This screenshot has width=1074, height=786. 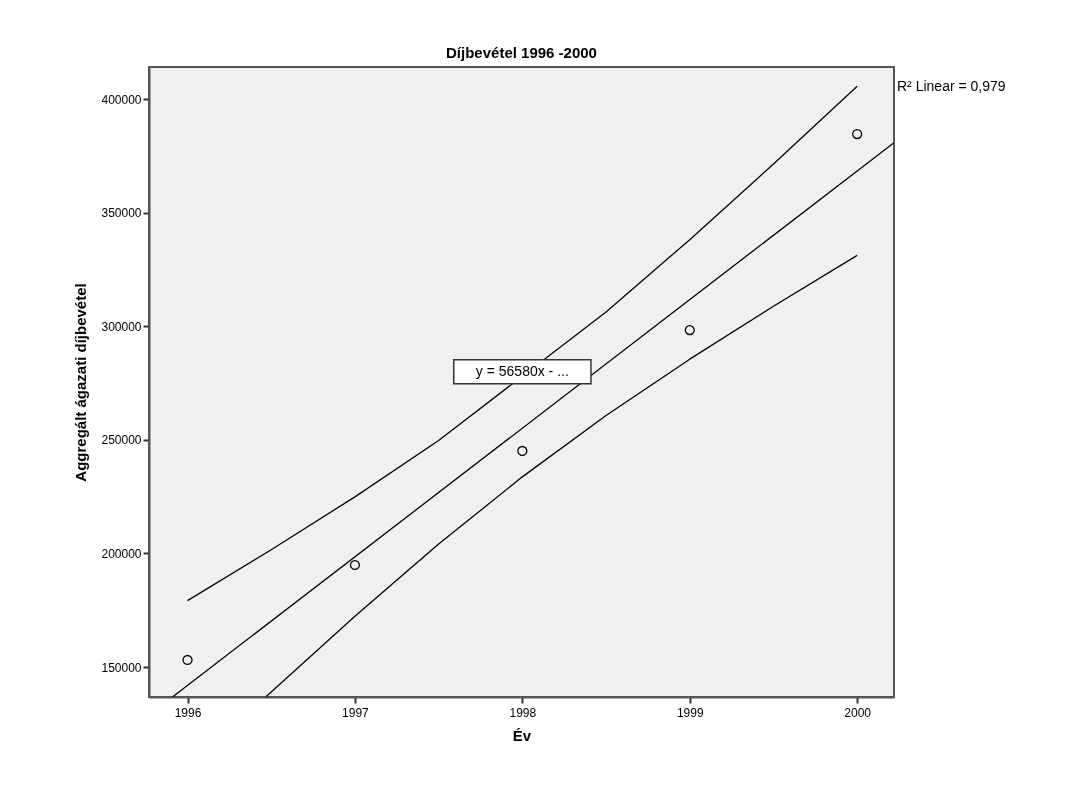 I want to click on x-tick-label: 1999, so click(x=690, y=712).